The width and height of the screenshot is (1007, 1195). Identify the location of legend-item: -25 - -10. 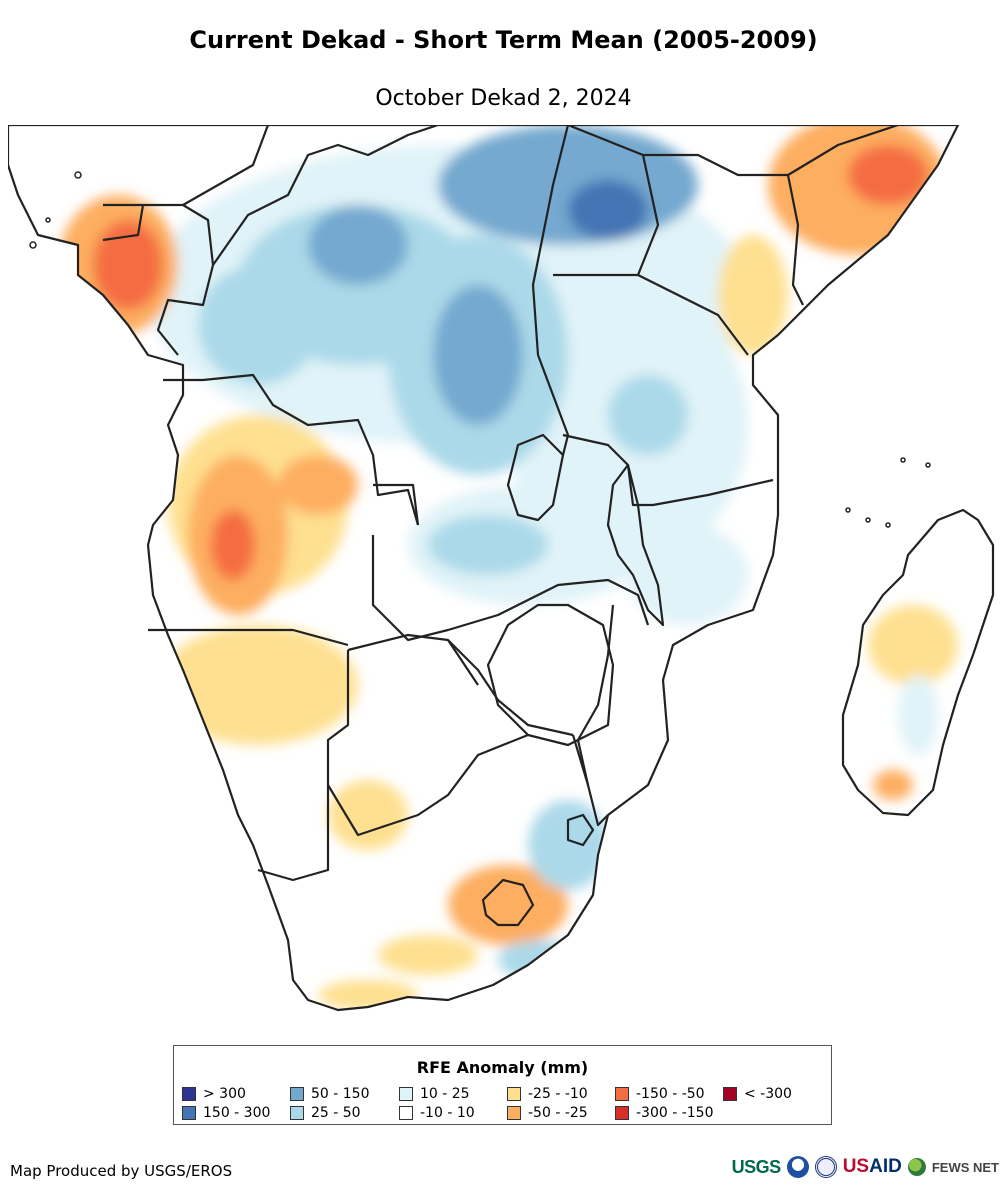
(547, 1094).